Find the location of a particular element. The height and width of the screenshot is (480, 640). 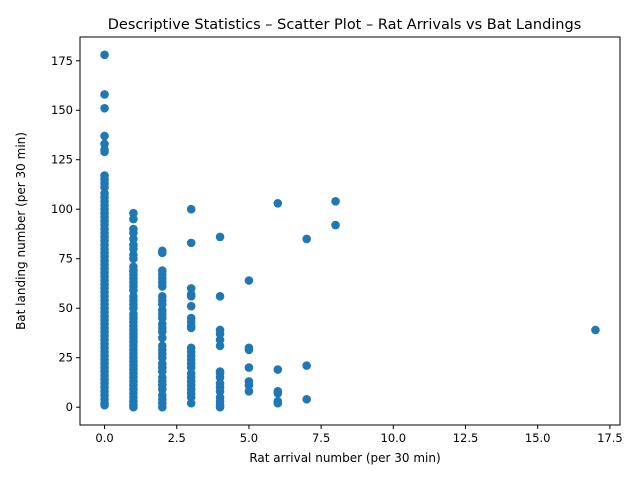

x-tick-label: 15.0 is located at coordinates (538, 438).